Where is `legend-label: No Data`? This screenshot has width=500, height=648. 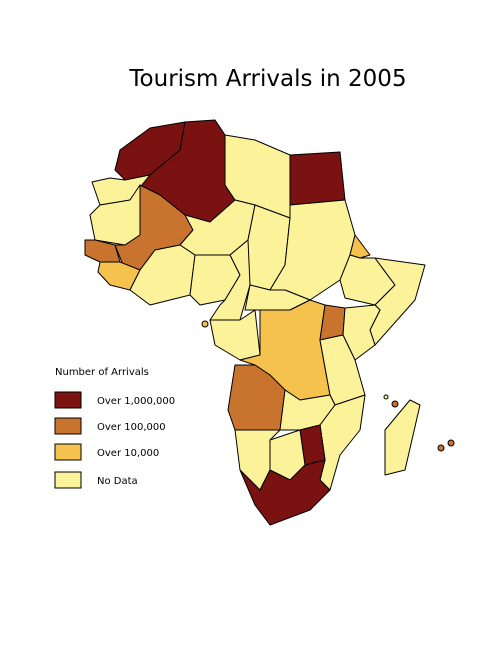 legend-label: No Data is located at coordinates (117, 481).